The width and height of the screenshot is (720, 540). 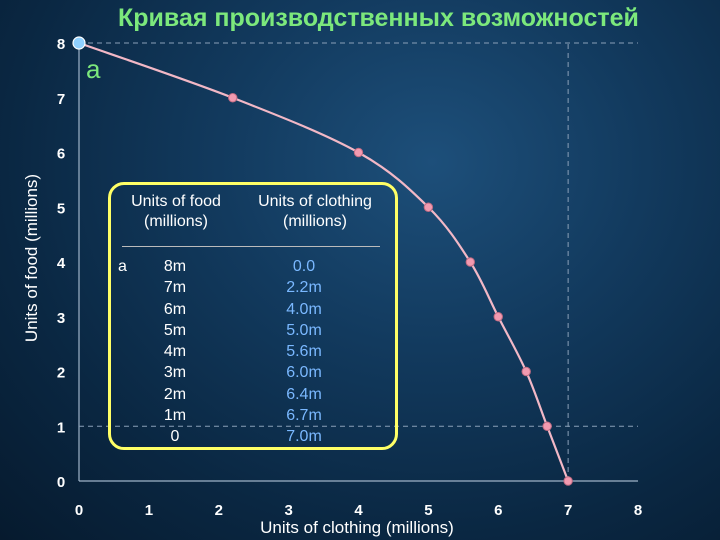 I want to click on x-tick-label: 5, so click(x=428, y=510).